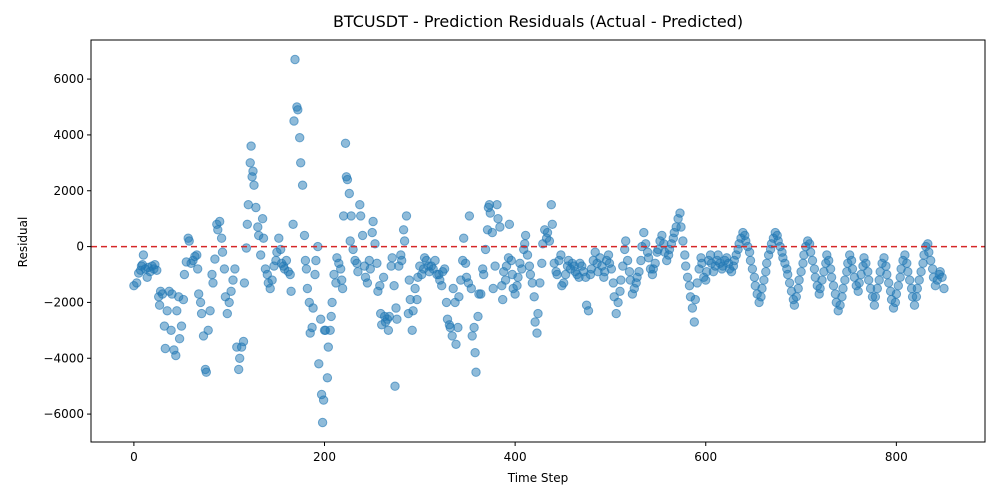  What do you see at coordinates (68, 79) in the screenshot?
I see `y-tick-label: 6000` at bounding box center [68, 79].